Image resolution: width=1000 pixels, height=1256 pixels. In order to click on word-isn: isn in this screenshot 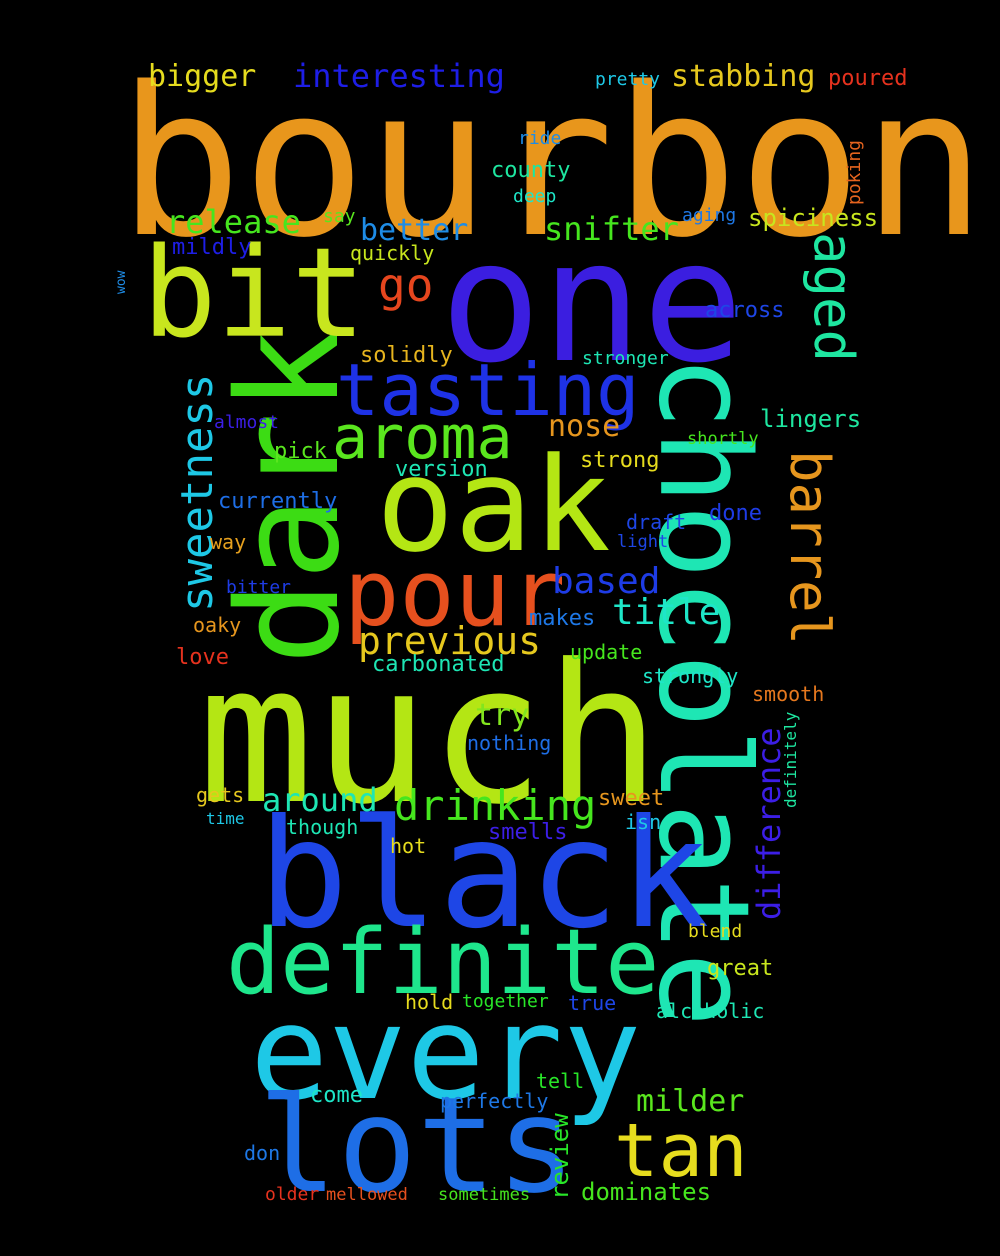, I will do `click(643, 822)`.